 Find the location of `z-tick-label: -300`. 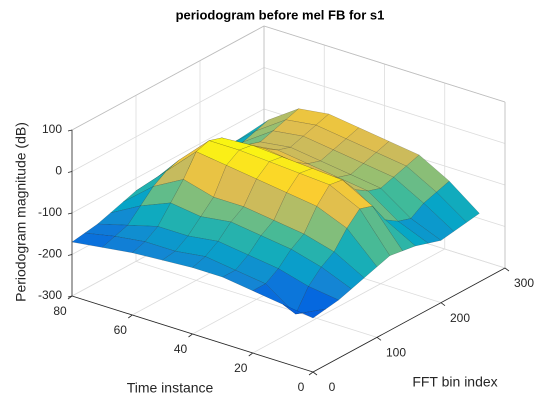

z-tick-label: -300 is located at coordinates (50, 295).